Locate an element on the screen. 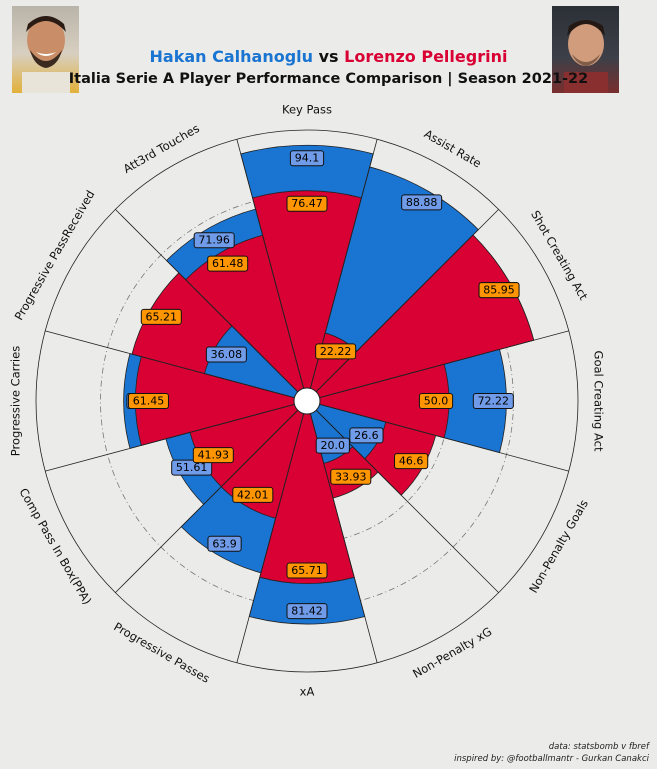 The image size is (657, 769). value-label-player-a: 20.0 is located at coordinates (333, 445).